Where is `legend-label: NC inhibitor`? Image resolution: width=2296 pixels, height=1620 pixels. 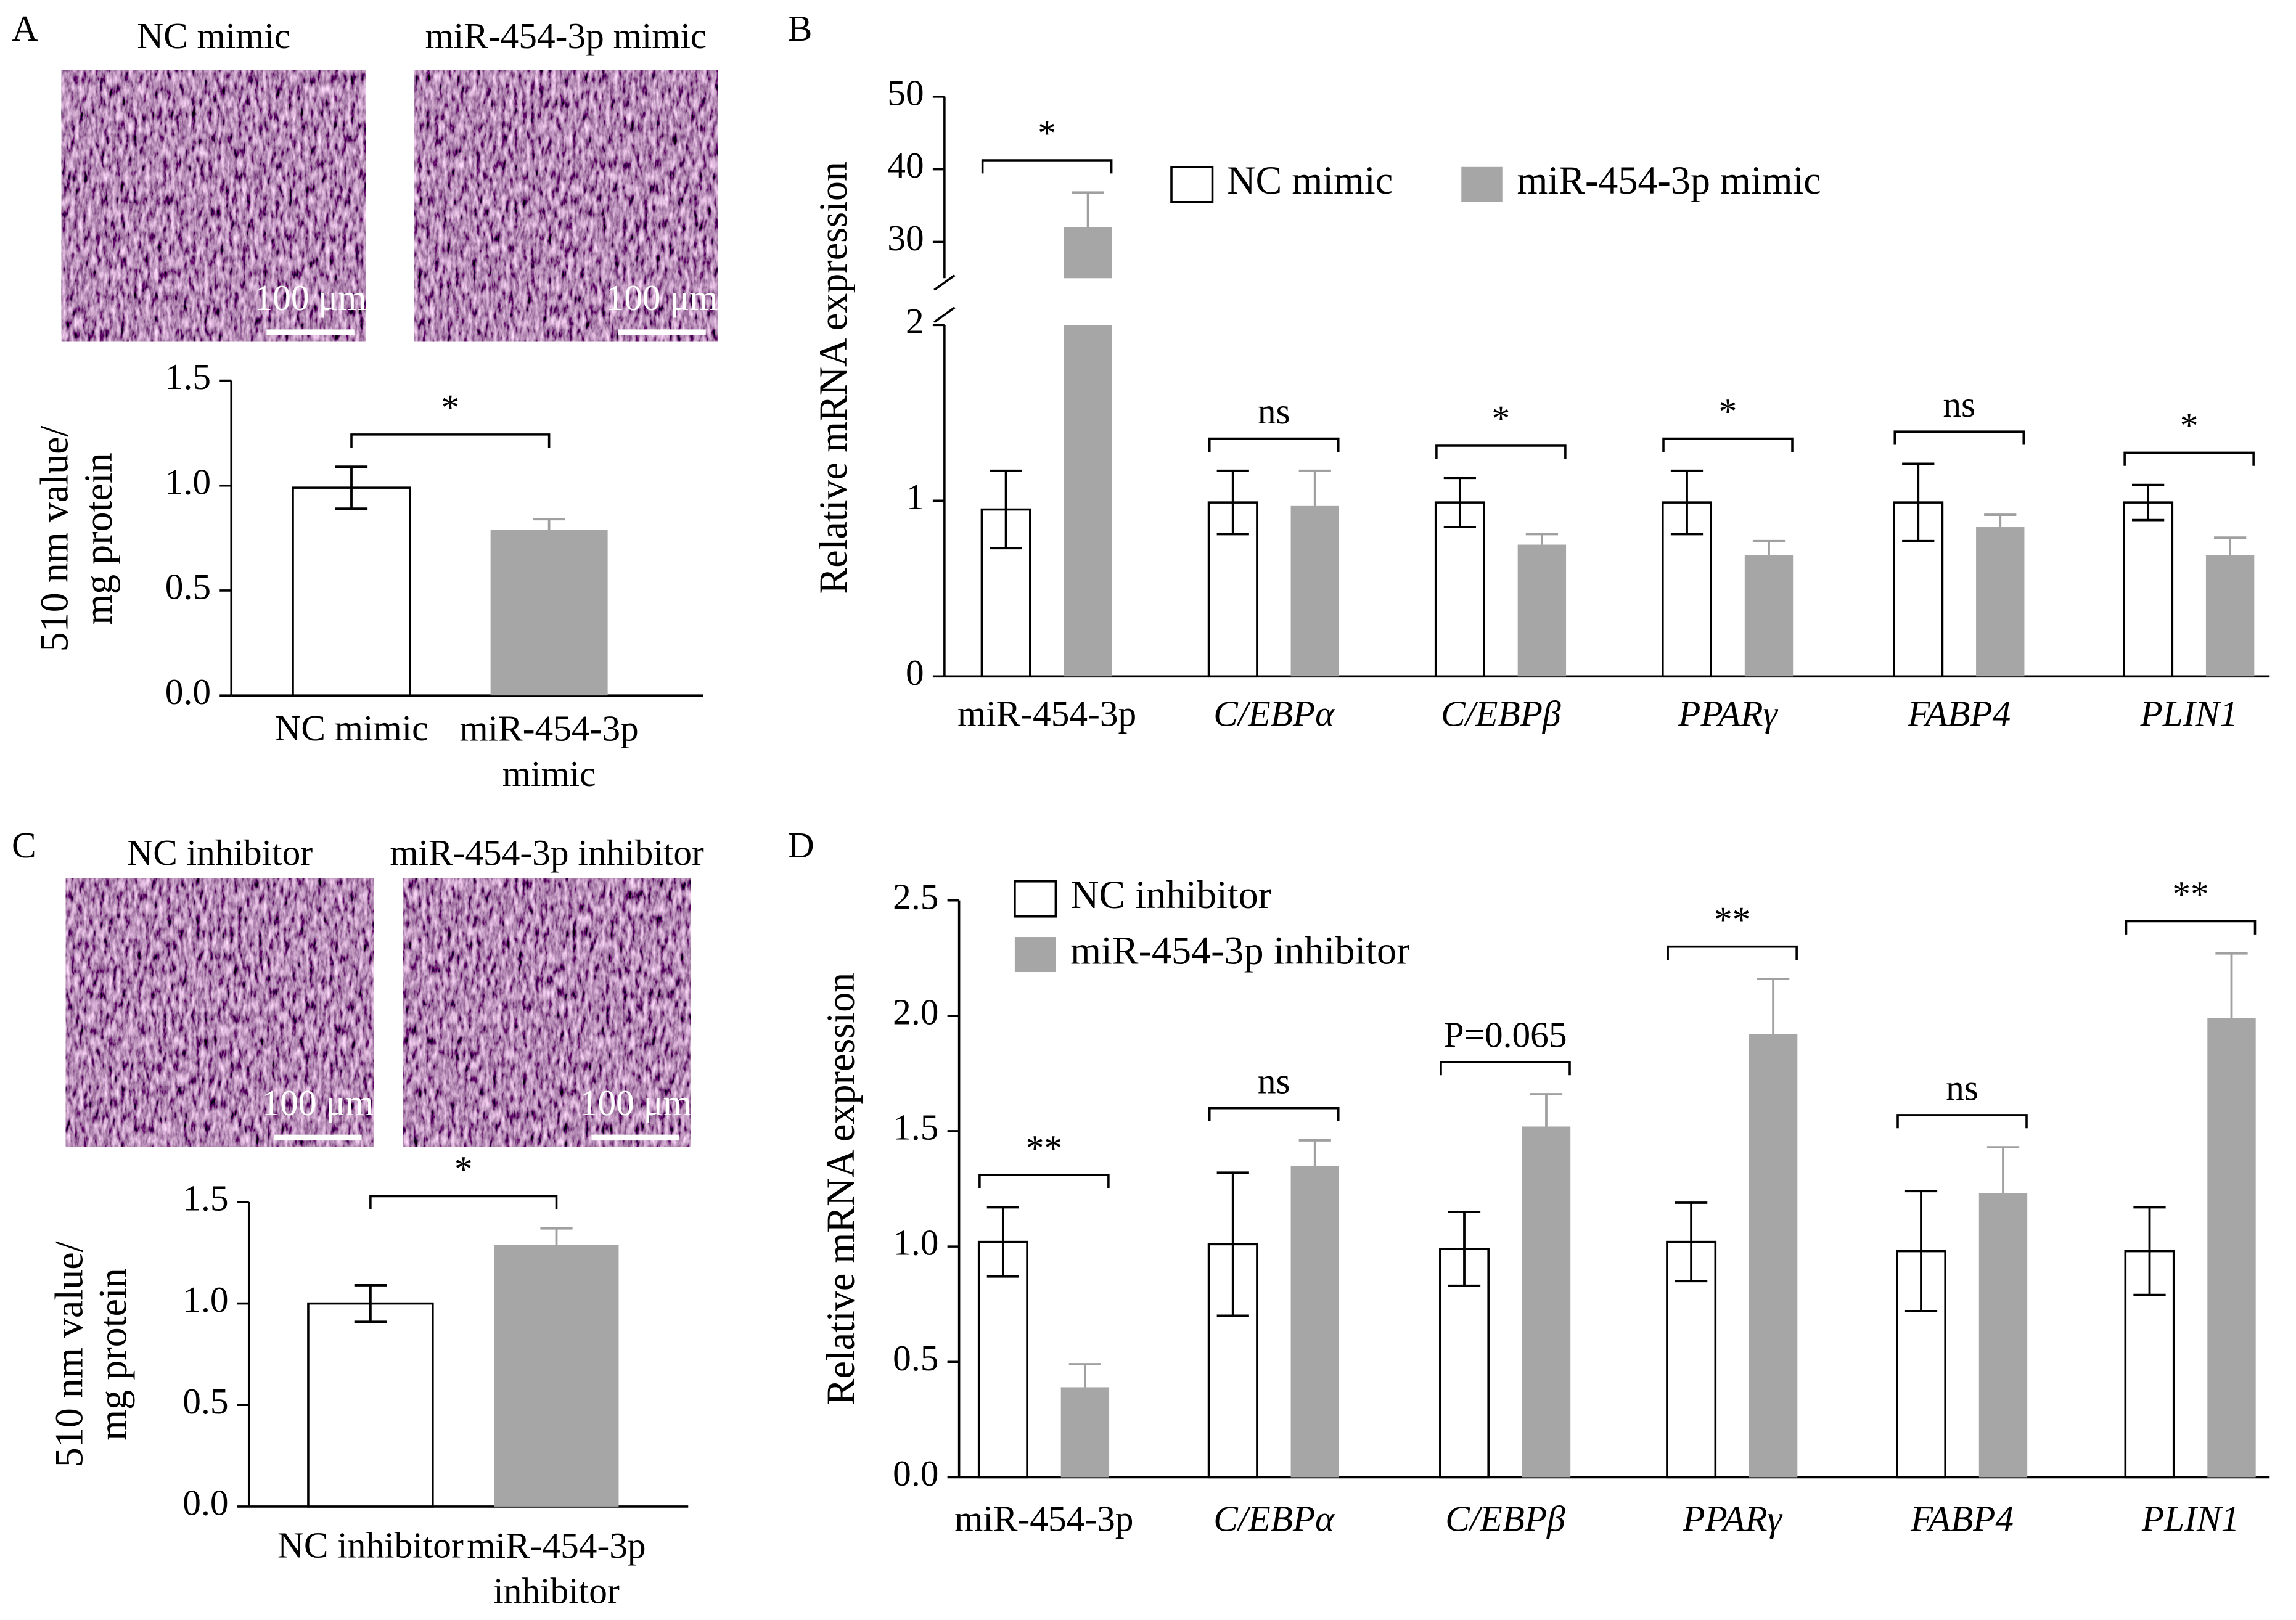 legend-label: NC inhibitor is located at coordinates (1170, 895).